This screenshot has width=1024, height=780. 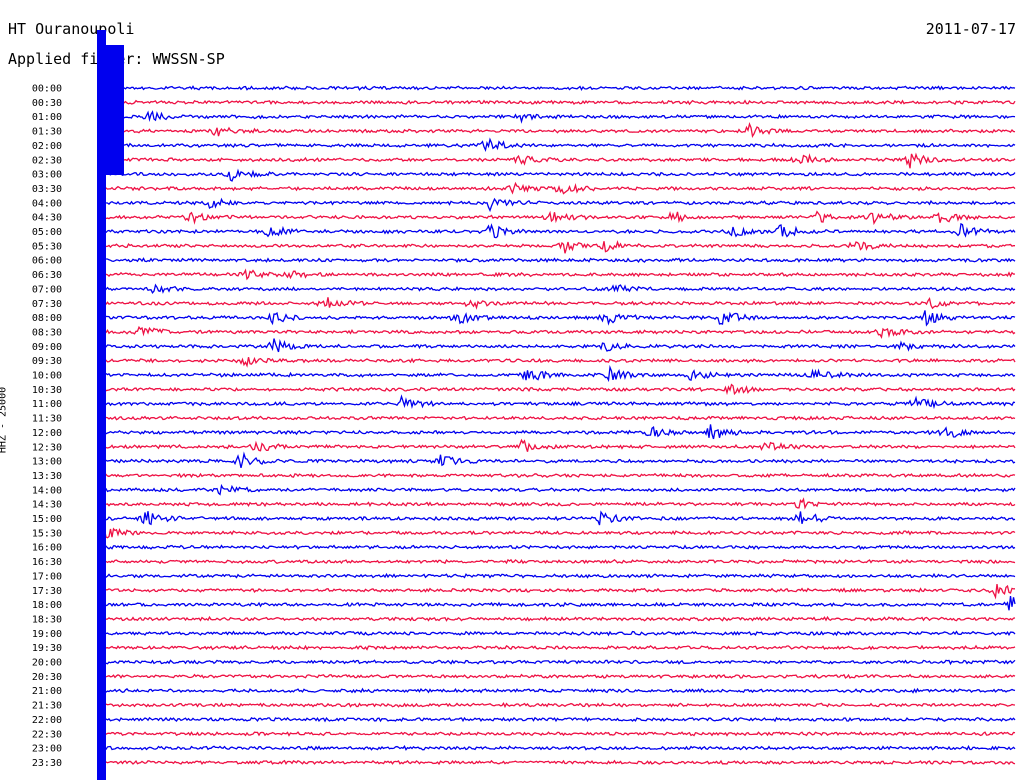 I want to click on main-event-trace, so click(x=110, y=405).